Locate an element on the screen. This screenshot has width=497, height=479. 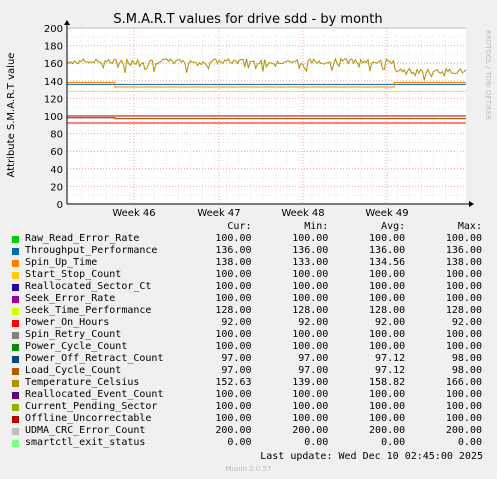
legend-min: 133.00 is located at coordinates (310, 262).